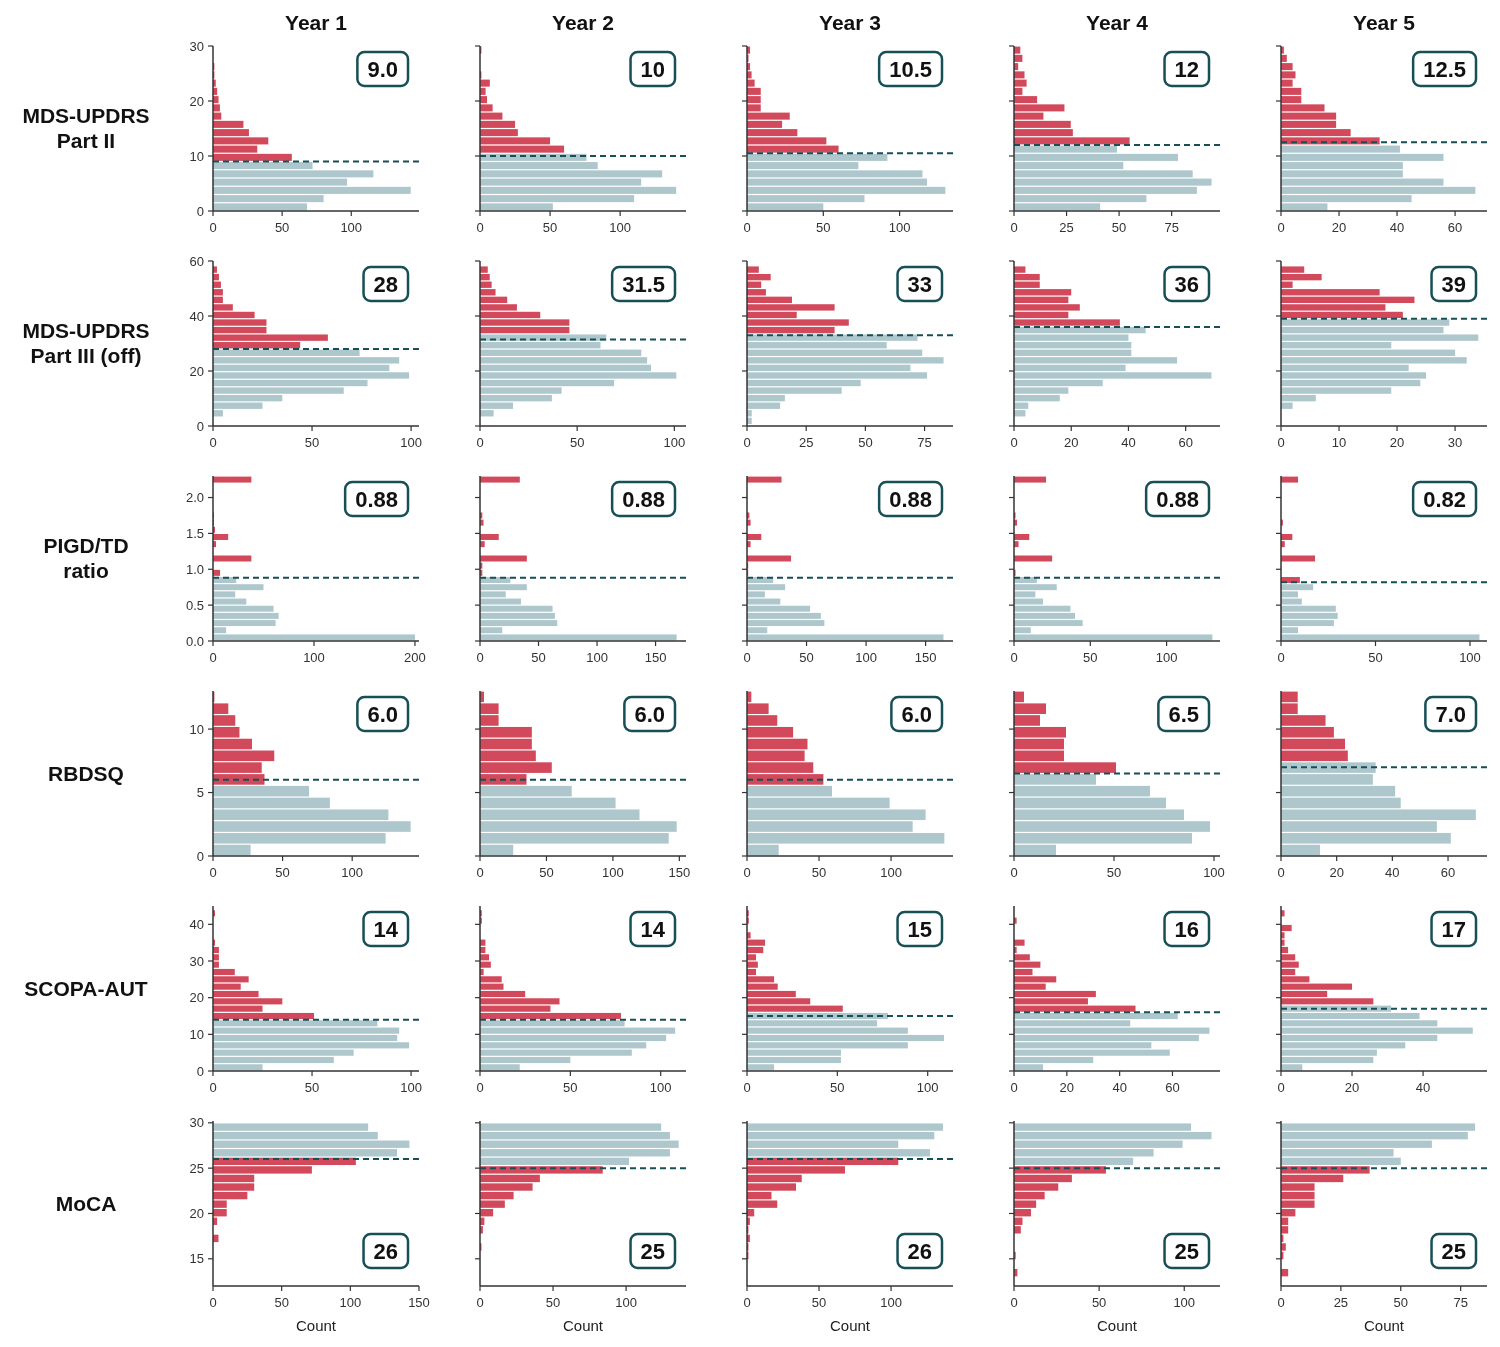  What do you see at coordinates (196, 261) in the screenshot?
I see `y-tick-label: 60` at bounding box center [196, 261].